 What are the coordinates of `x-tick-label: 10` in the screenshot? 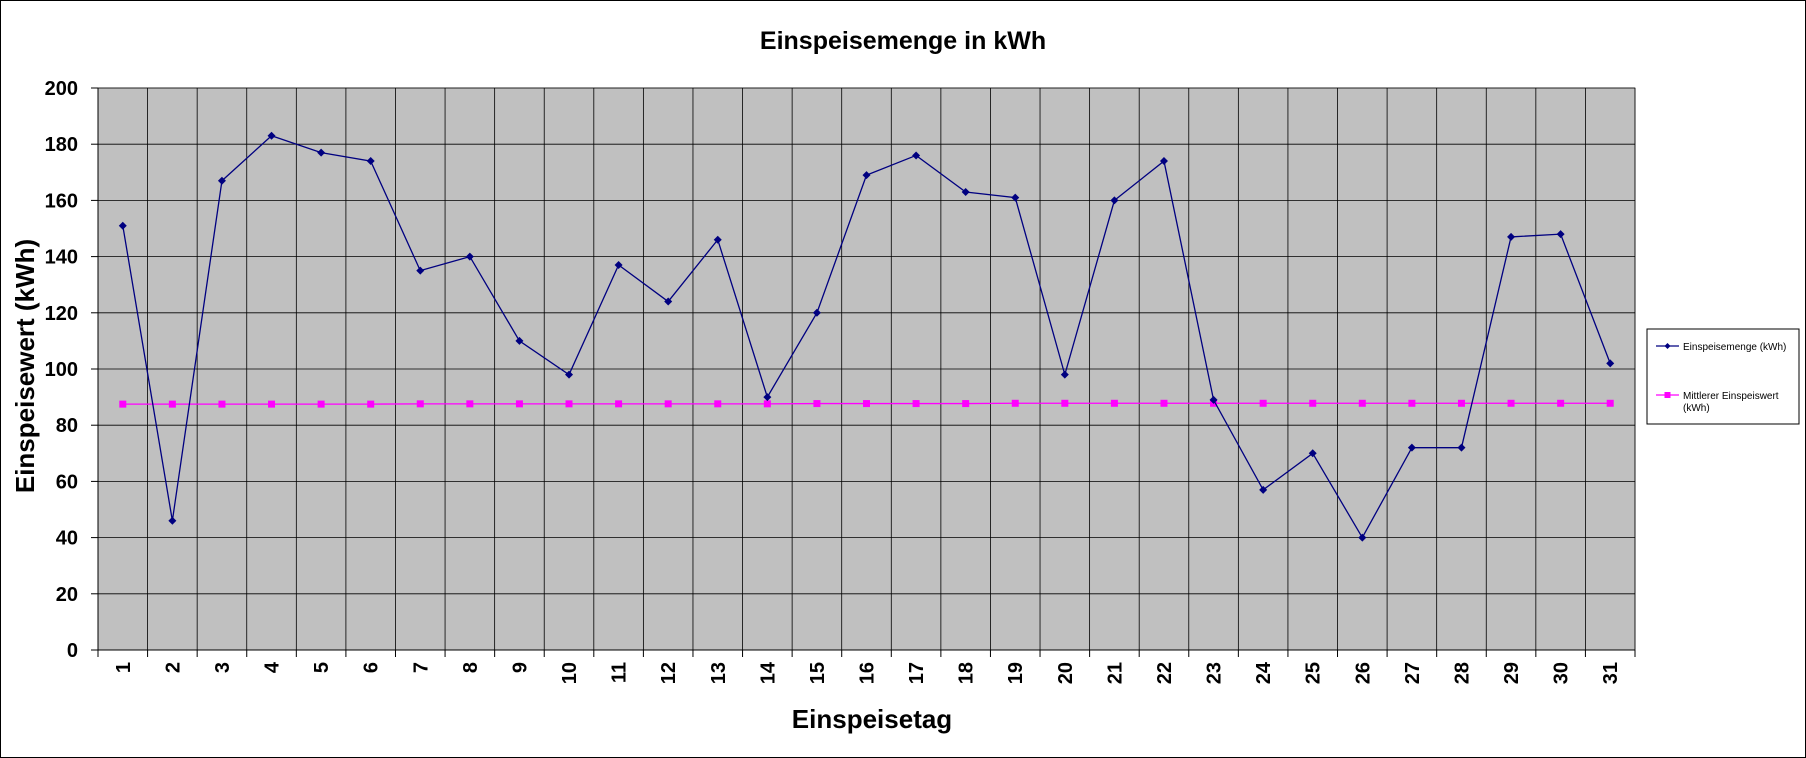 It's located at (570, 673).